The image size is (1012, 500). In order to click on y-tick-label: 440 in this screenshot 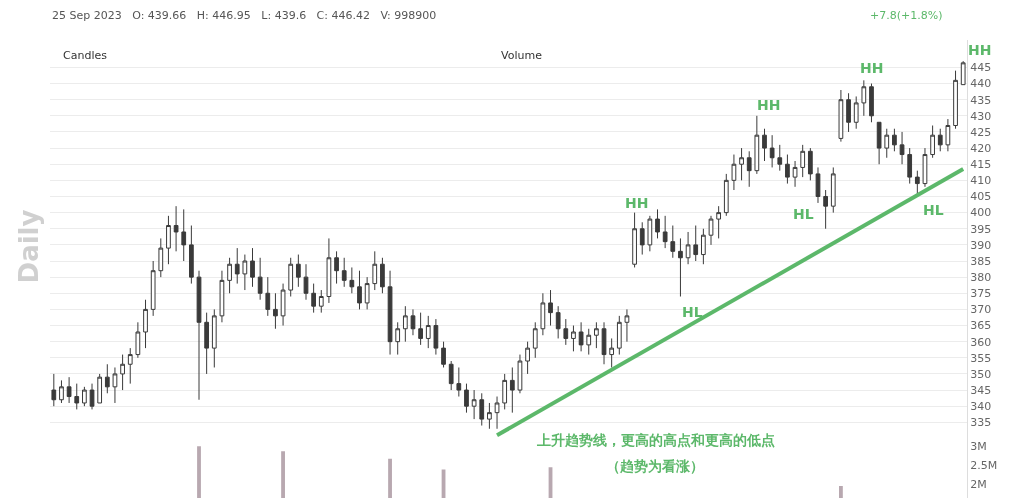, I will do `click(981, 84)`.